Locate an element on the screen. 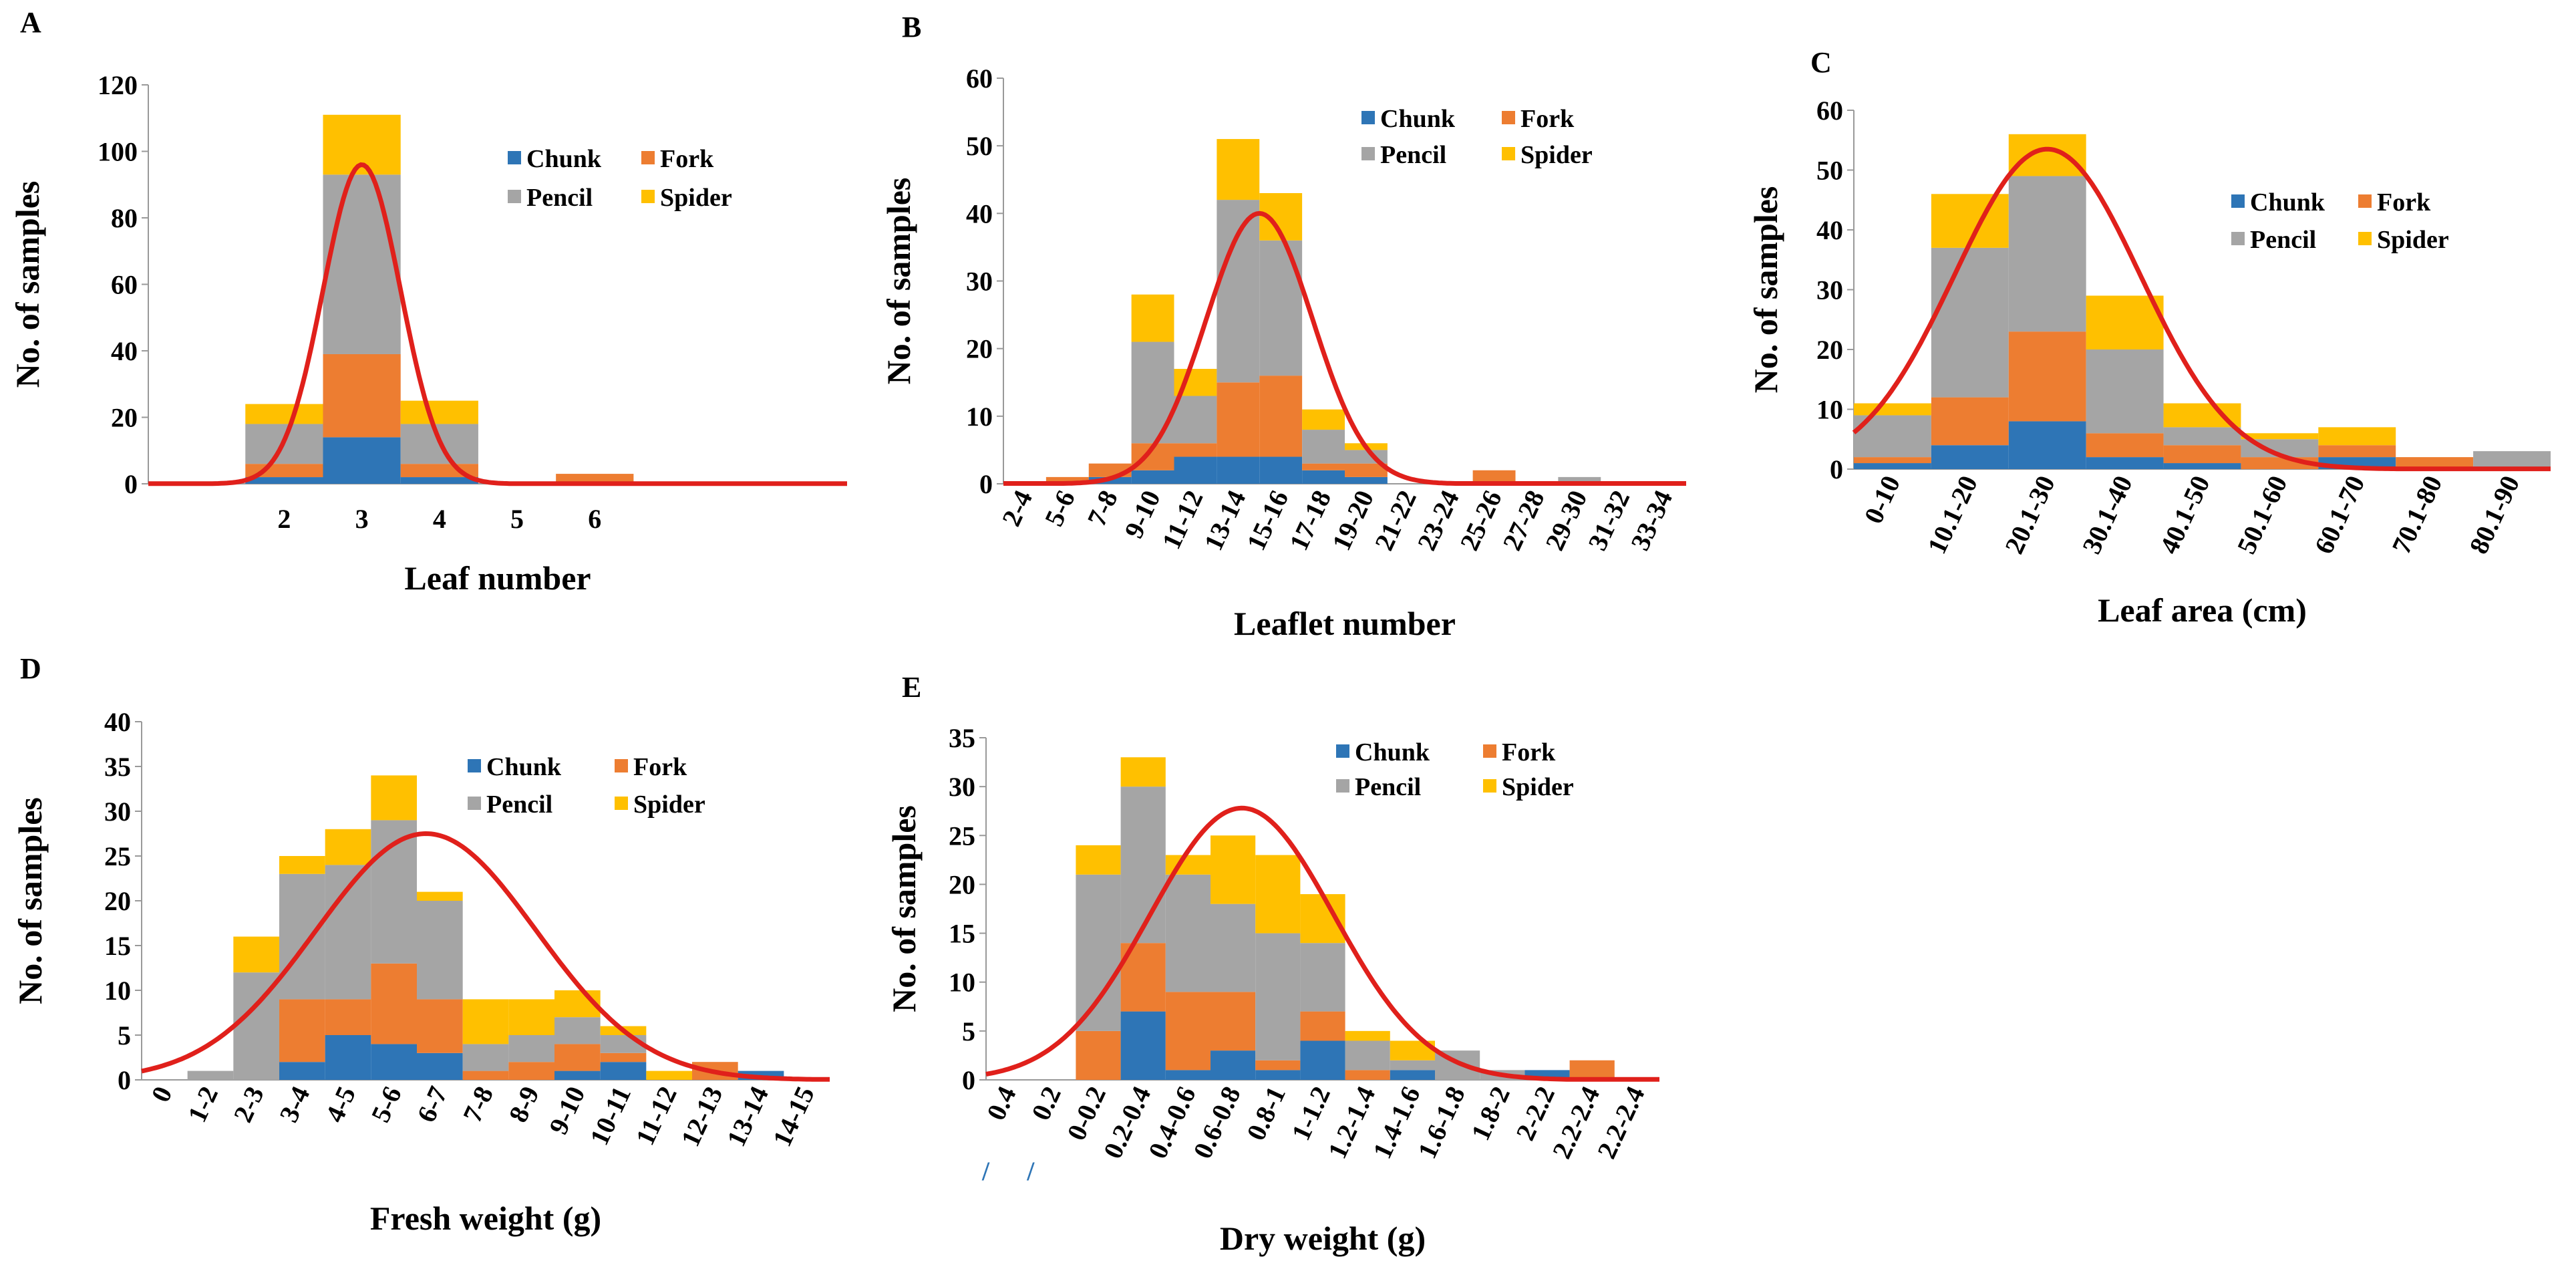 The height and width of the screenshot is (1279, 2576). x-axis-title: Leaflet number is located at coordinates (1345, 623).